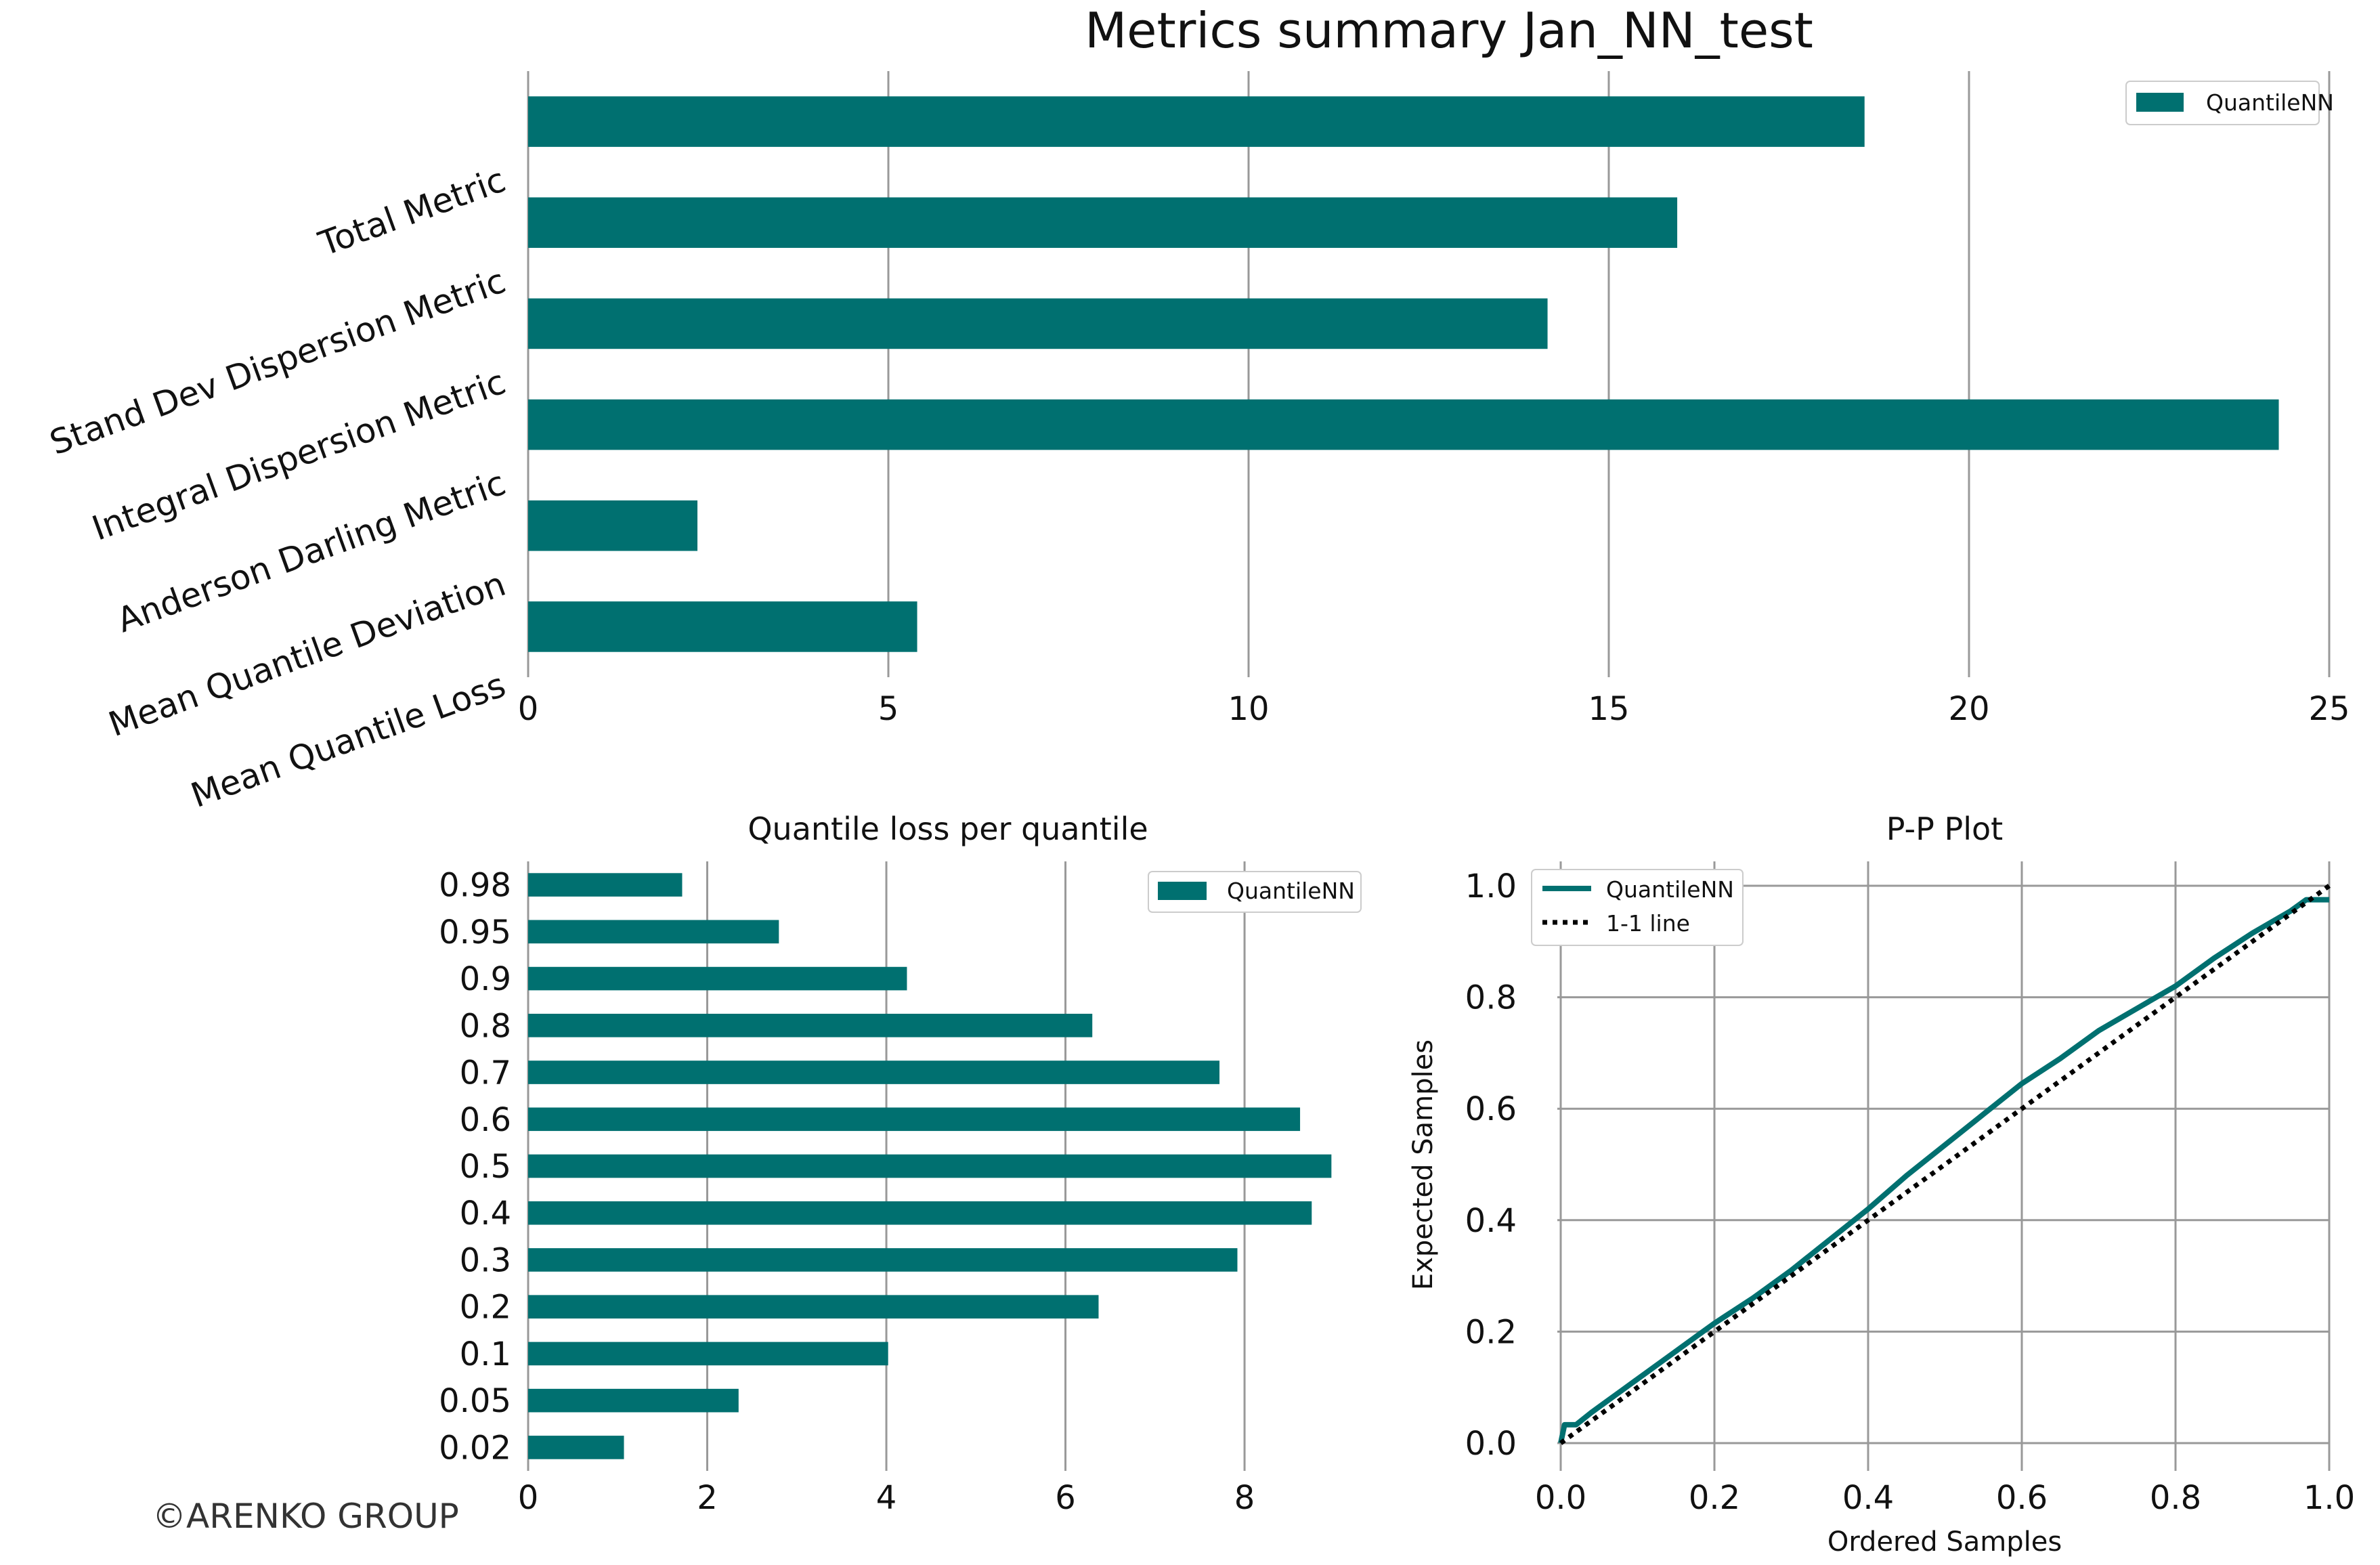 This screenshot has height=1565, width=2380. Describe the element at coordinates (813, 1307) in the screenshot. I see `bar-q0.2` at that location.